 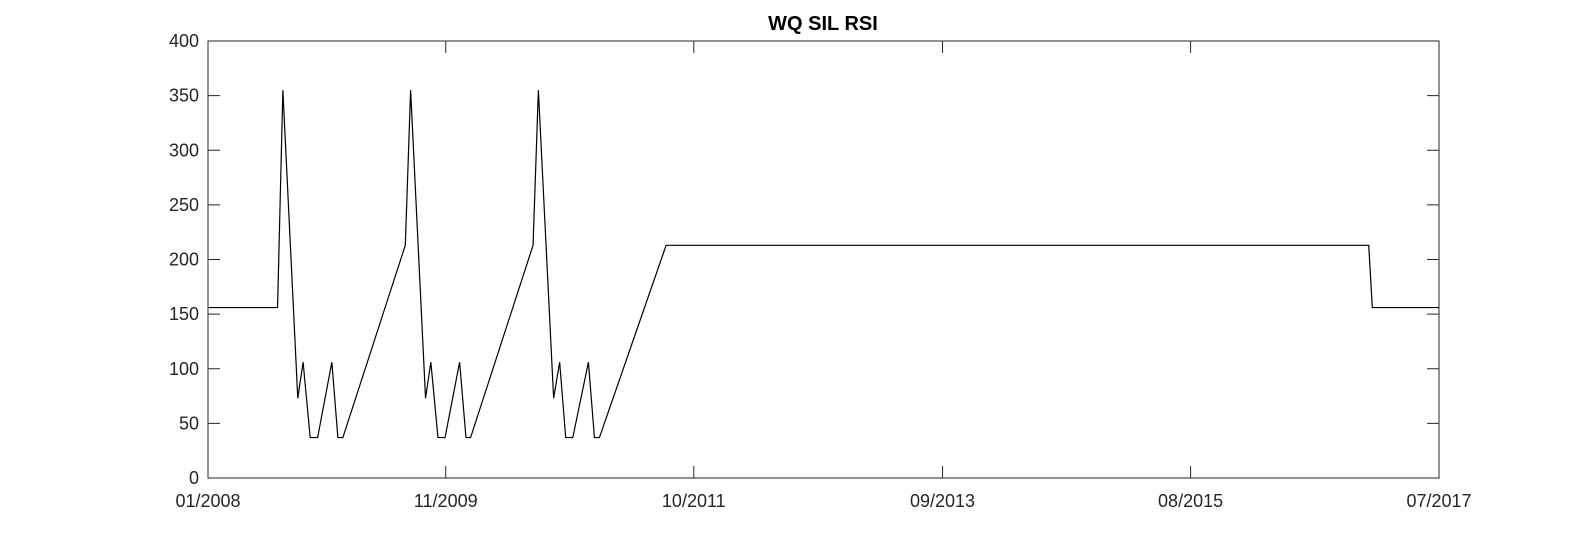 I want to click on y-tick-label: 400, so click(x=184, y=41).